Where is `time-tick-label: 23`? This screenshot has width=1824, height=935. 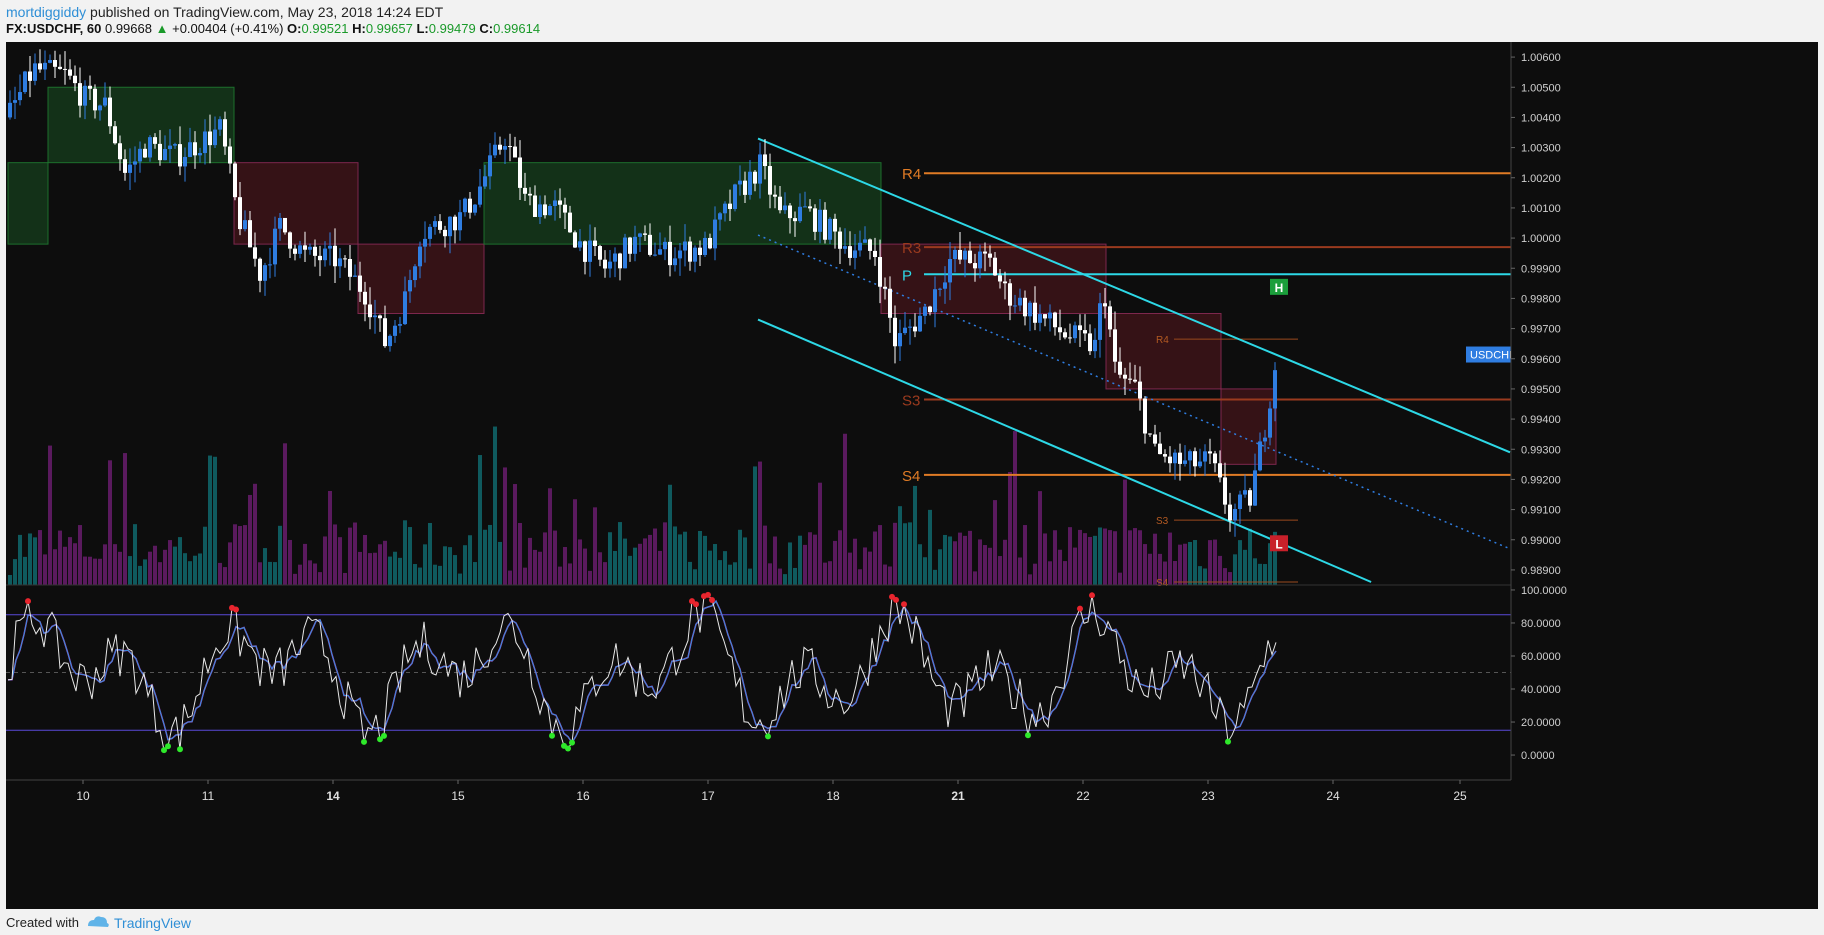 time-tick-label: 23 is located at coordinates (1208, 796).